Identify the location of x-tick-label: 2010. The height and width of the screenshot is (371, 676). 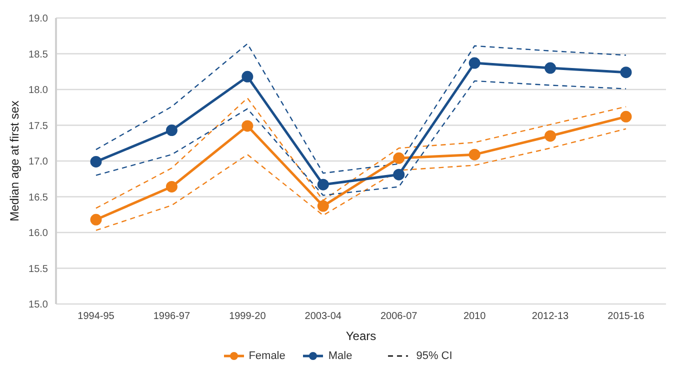
(474, 316).